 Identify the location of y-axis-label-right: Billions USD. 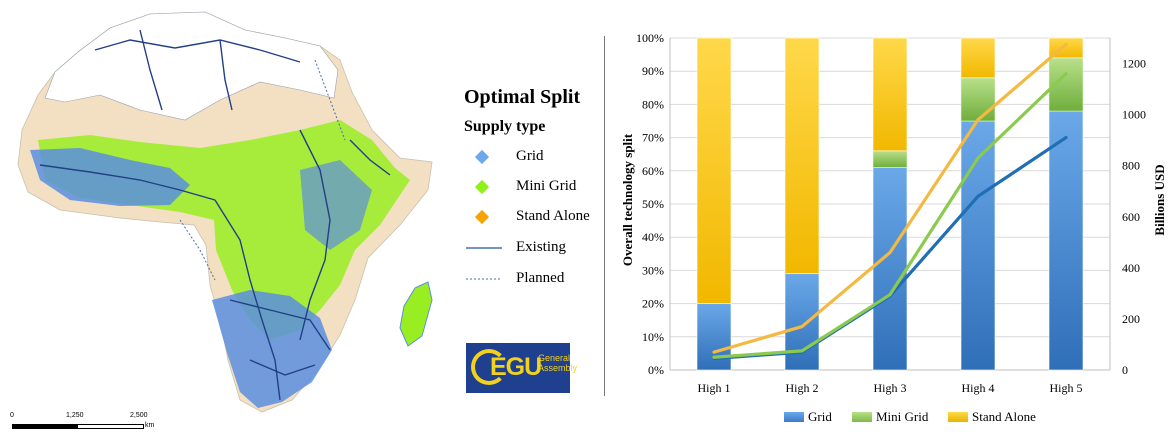
(1160, 200).